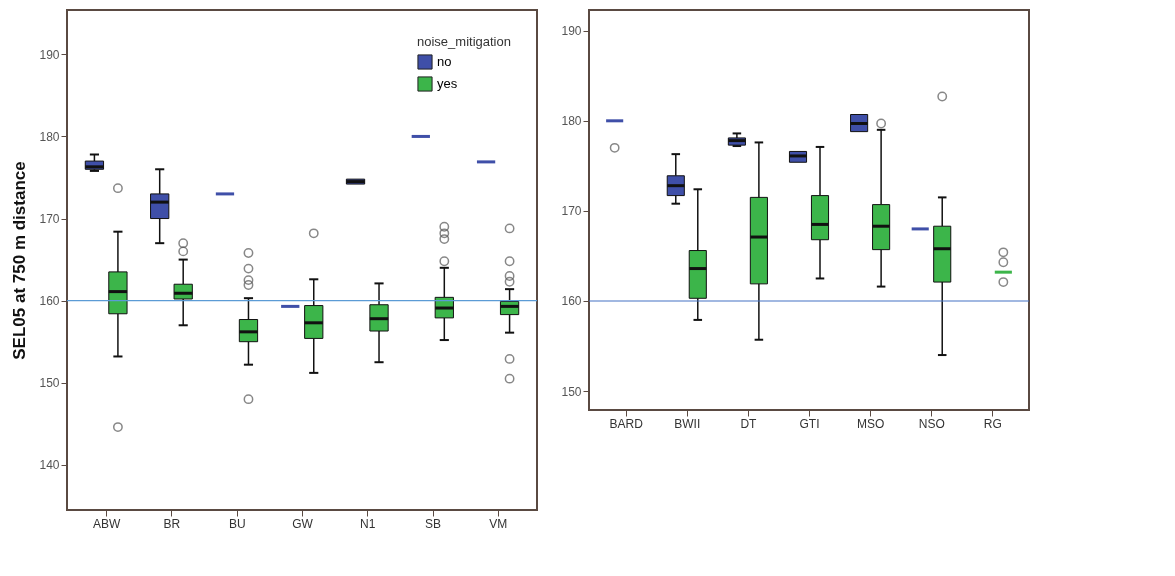 The width and height of the screenshot is (1175, 576). Describe the element at coordinates (237, 523) in the screenshot. I see `x-tick-label: BU` at that location.